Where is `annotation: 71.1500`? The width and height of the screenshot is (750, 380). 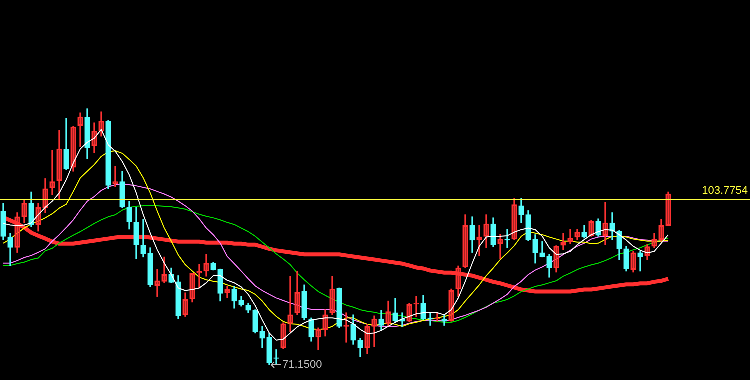
annotation: 71.1500 is located at coordinates (302, 365).